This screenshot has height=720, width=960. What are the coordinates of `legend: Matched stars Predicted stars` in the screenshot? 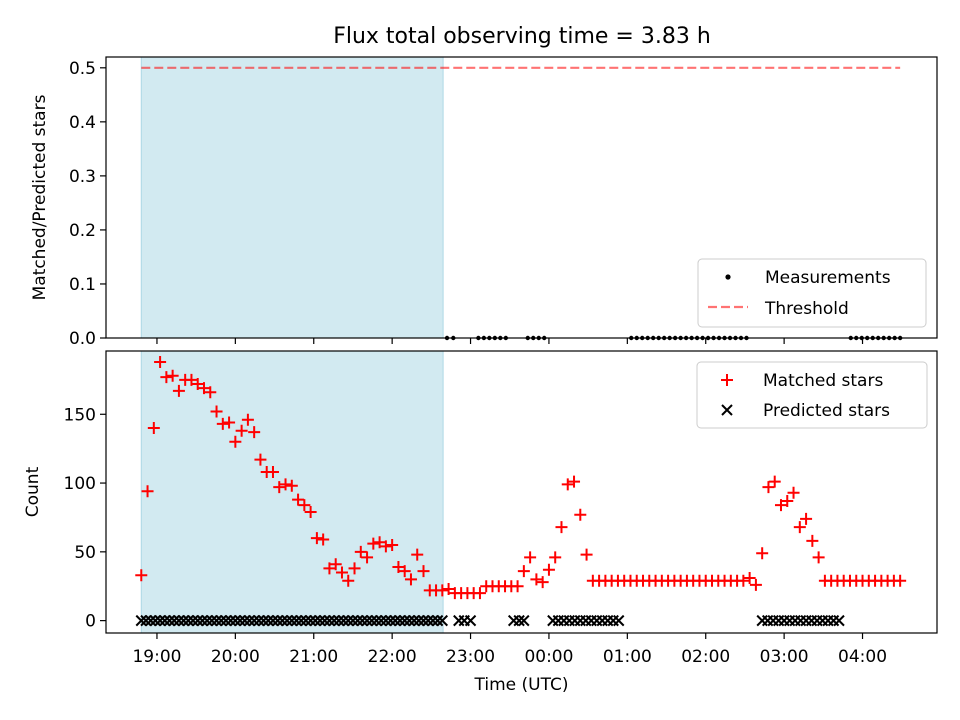 It's located at (812, 395).